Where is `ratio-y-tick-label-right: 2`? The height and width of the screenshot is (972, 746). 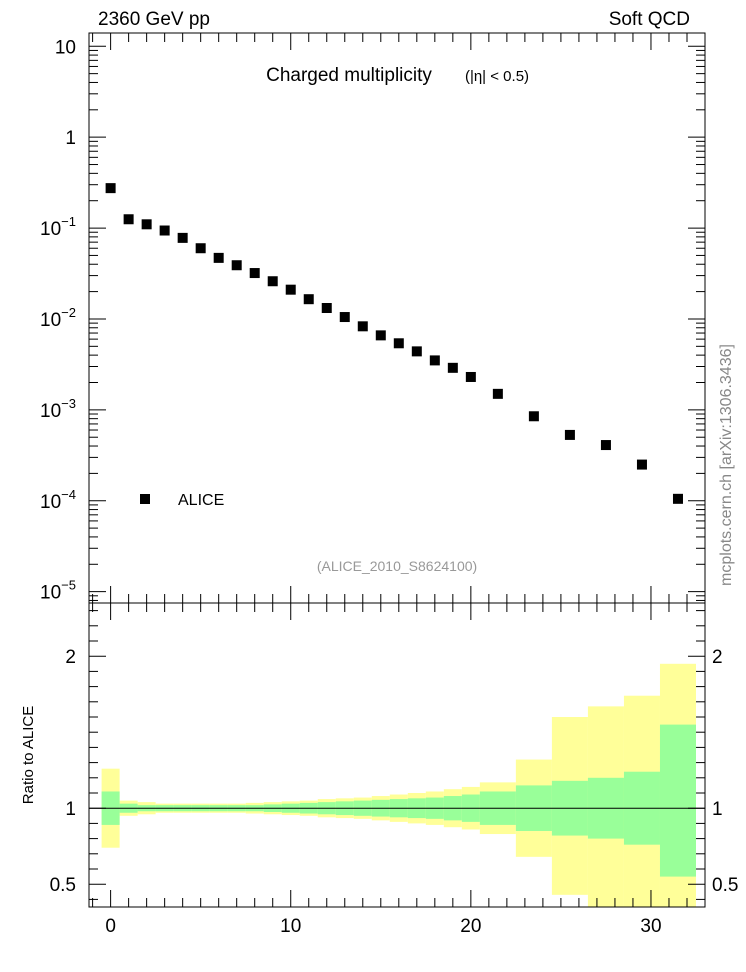 ratio-y-tick-label-right: 2 is located at coordinates (717, 657).